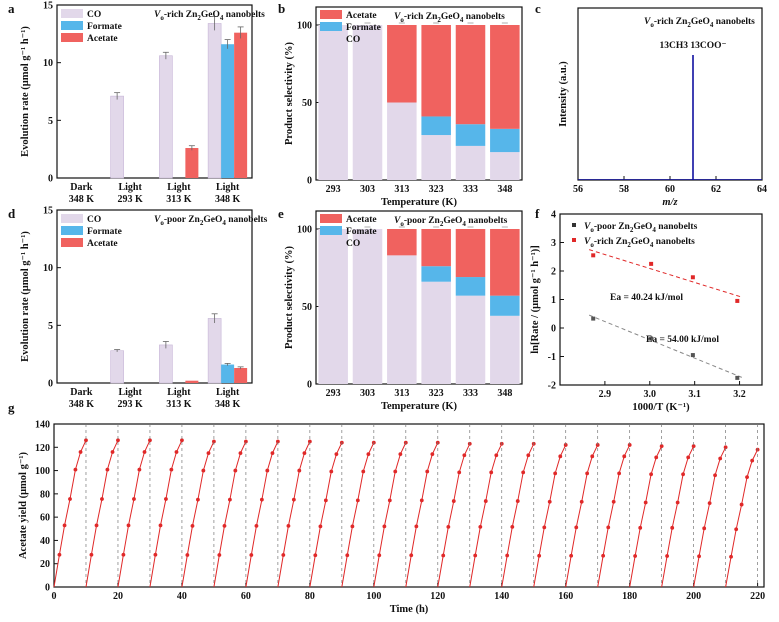 This screenshot has height=622, width=779. What do you see at coordinates (94, 220) in the screenshot?
I see `panel-d-legend-co-label: CO` at bounding box center [94, 220].